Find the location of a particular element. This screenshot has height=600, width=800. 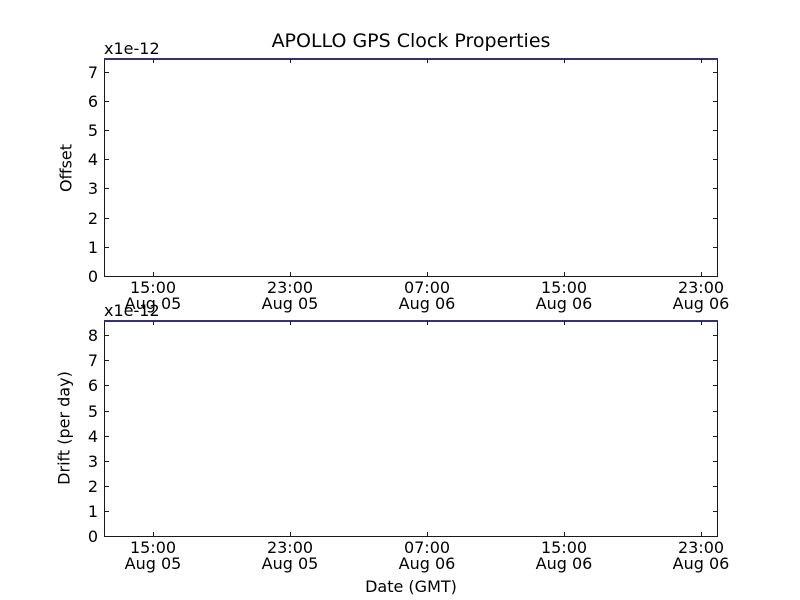

chart-title: APOLLO GPS Clock Properties is located at coordinates (411, 41).